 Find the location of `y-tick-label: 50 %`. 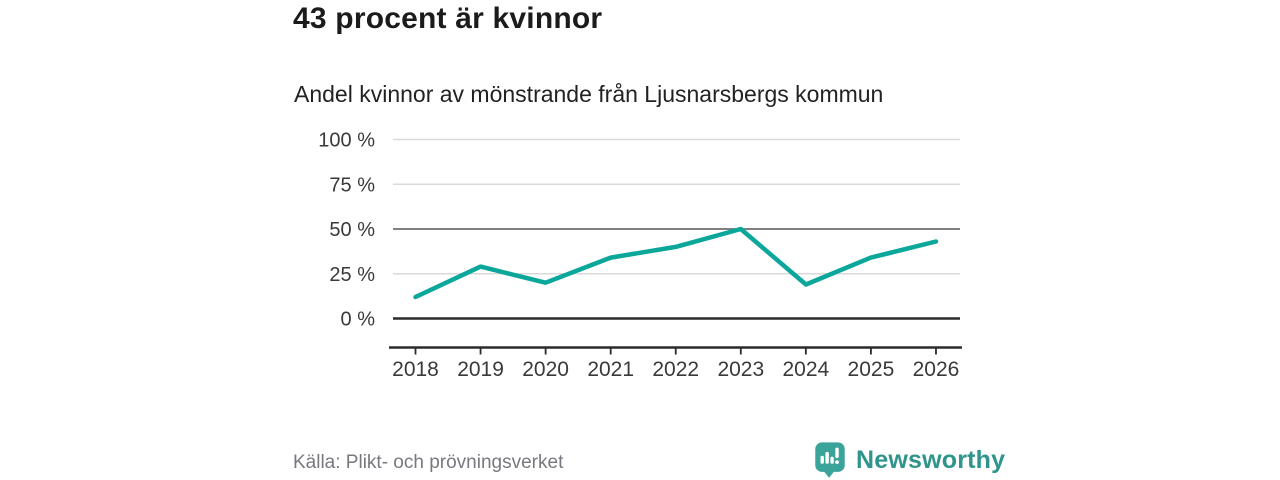

y-tick-label: 50 % is located at coordinates (352, 230).